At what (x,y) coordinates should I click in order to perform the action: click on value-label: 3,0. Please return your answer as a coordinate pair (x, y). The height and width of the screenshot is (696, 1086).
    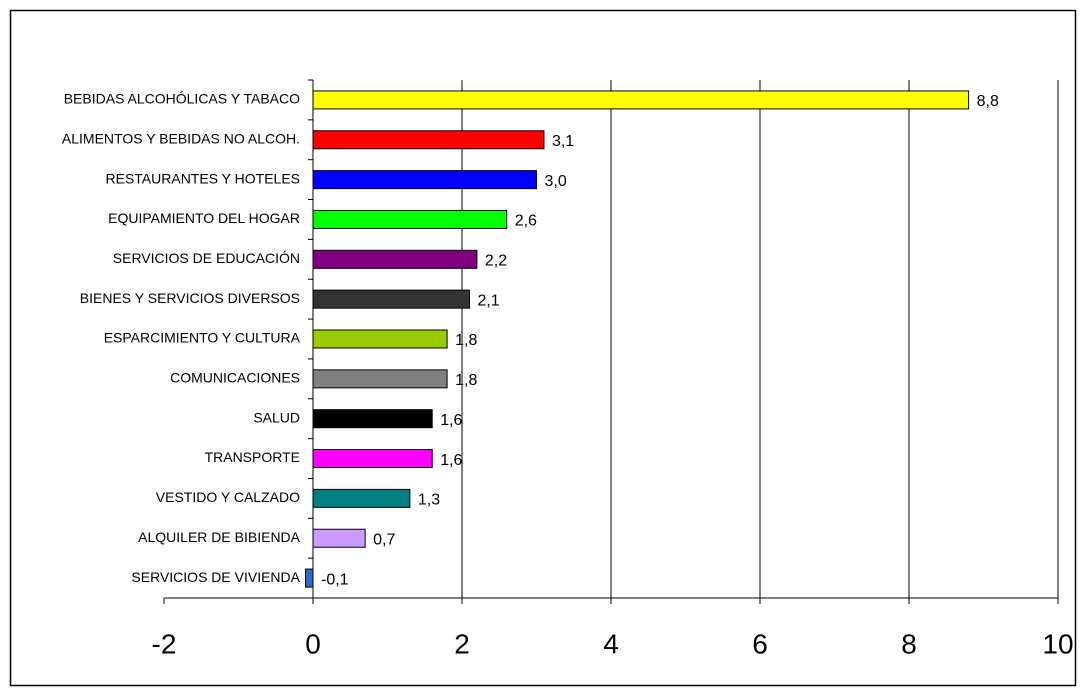
    Looking at the image, I should click on (556, 181).